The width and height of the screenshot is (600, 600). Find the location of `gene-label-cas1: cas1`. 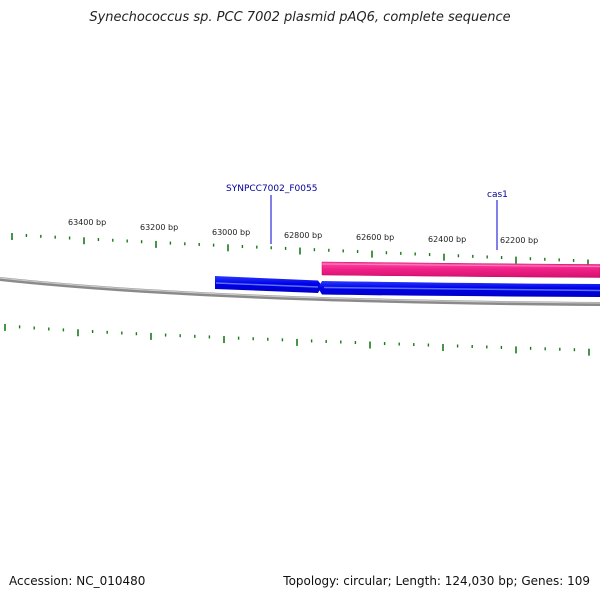

gene-label-cas1: cas1 is located at coordinates (497, 220).